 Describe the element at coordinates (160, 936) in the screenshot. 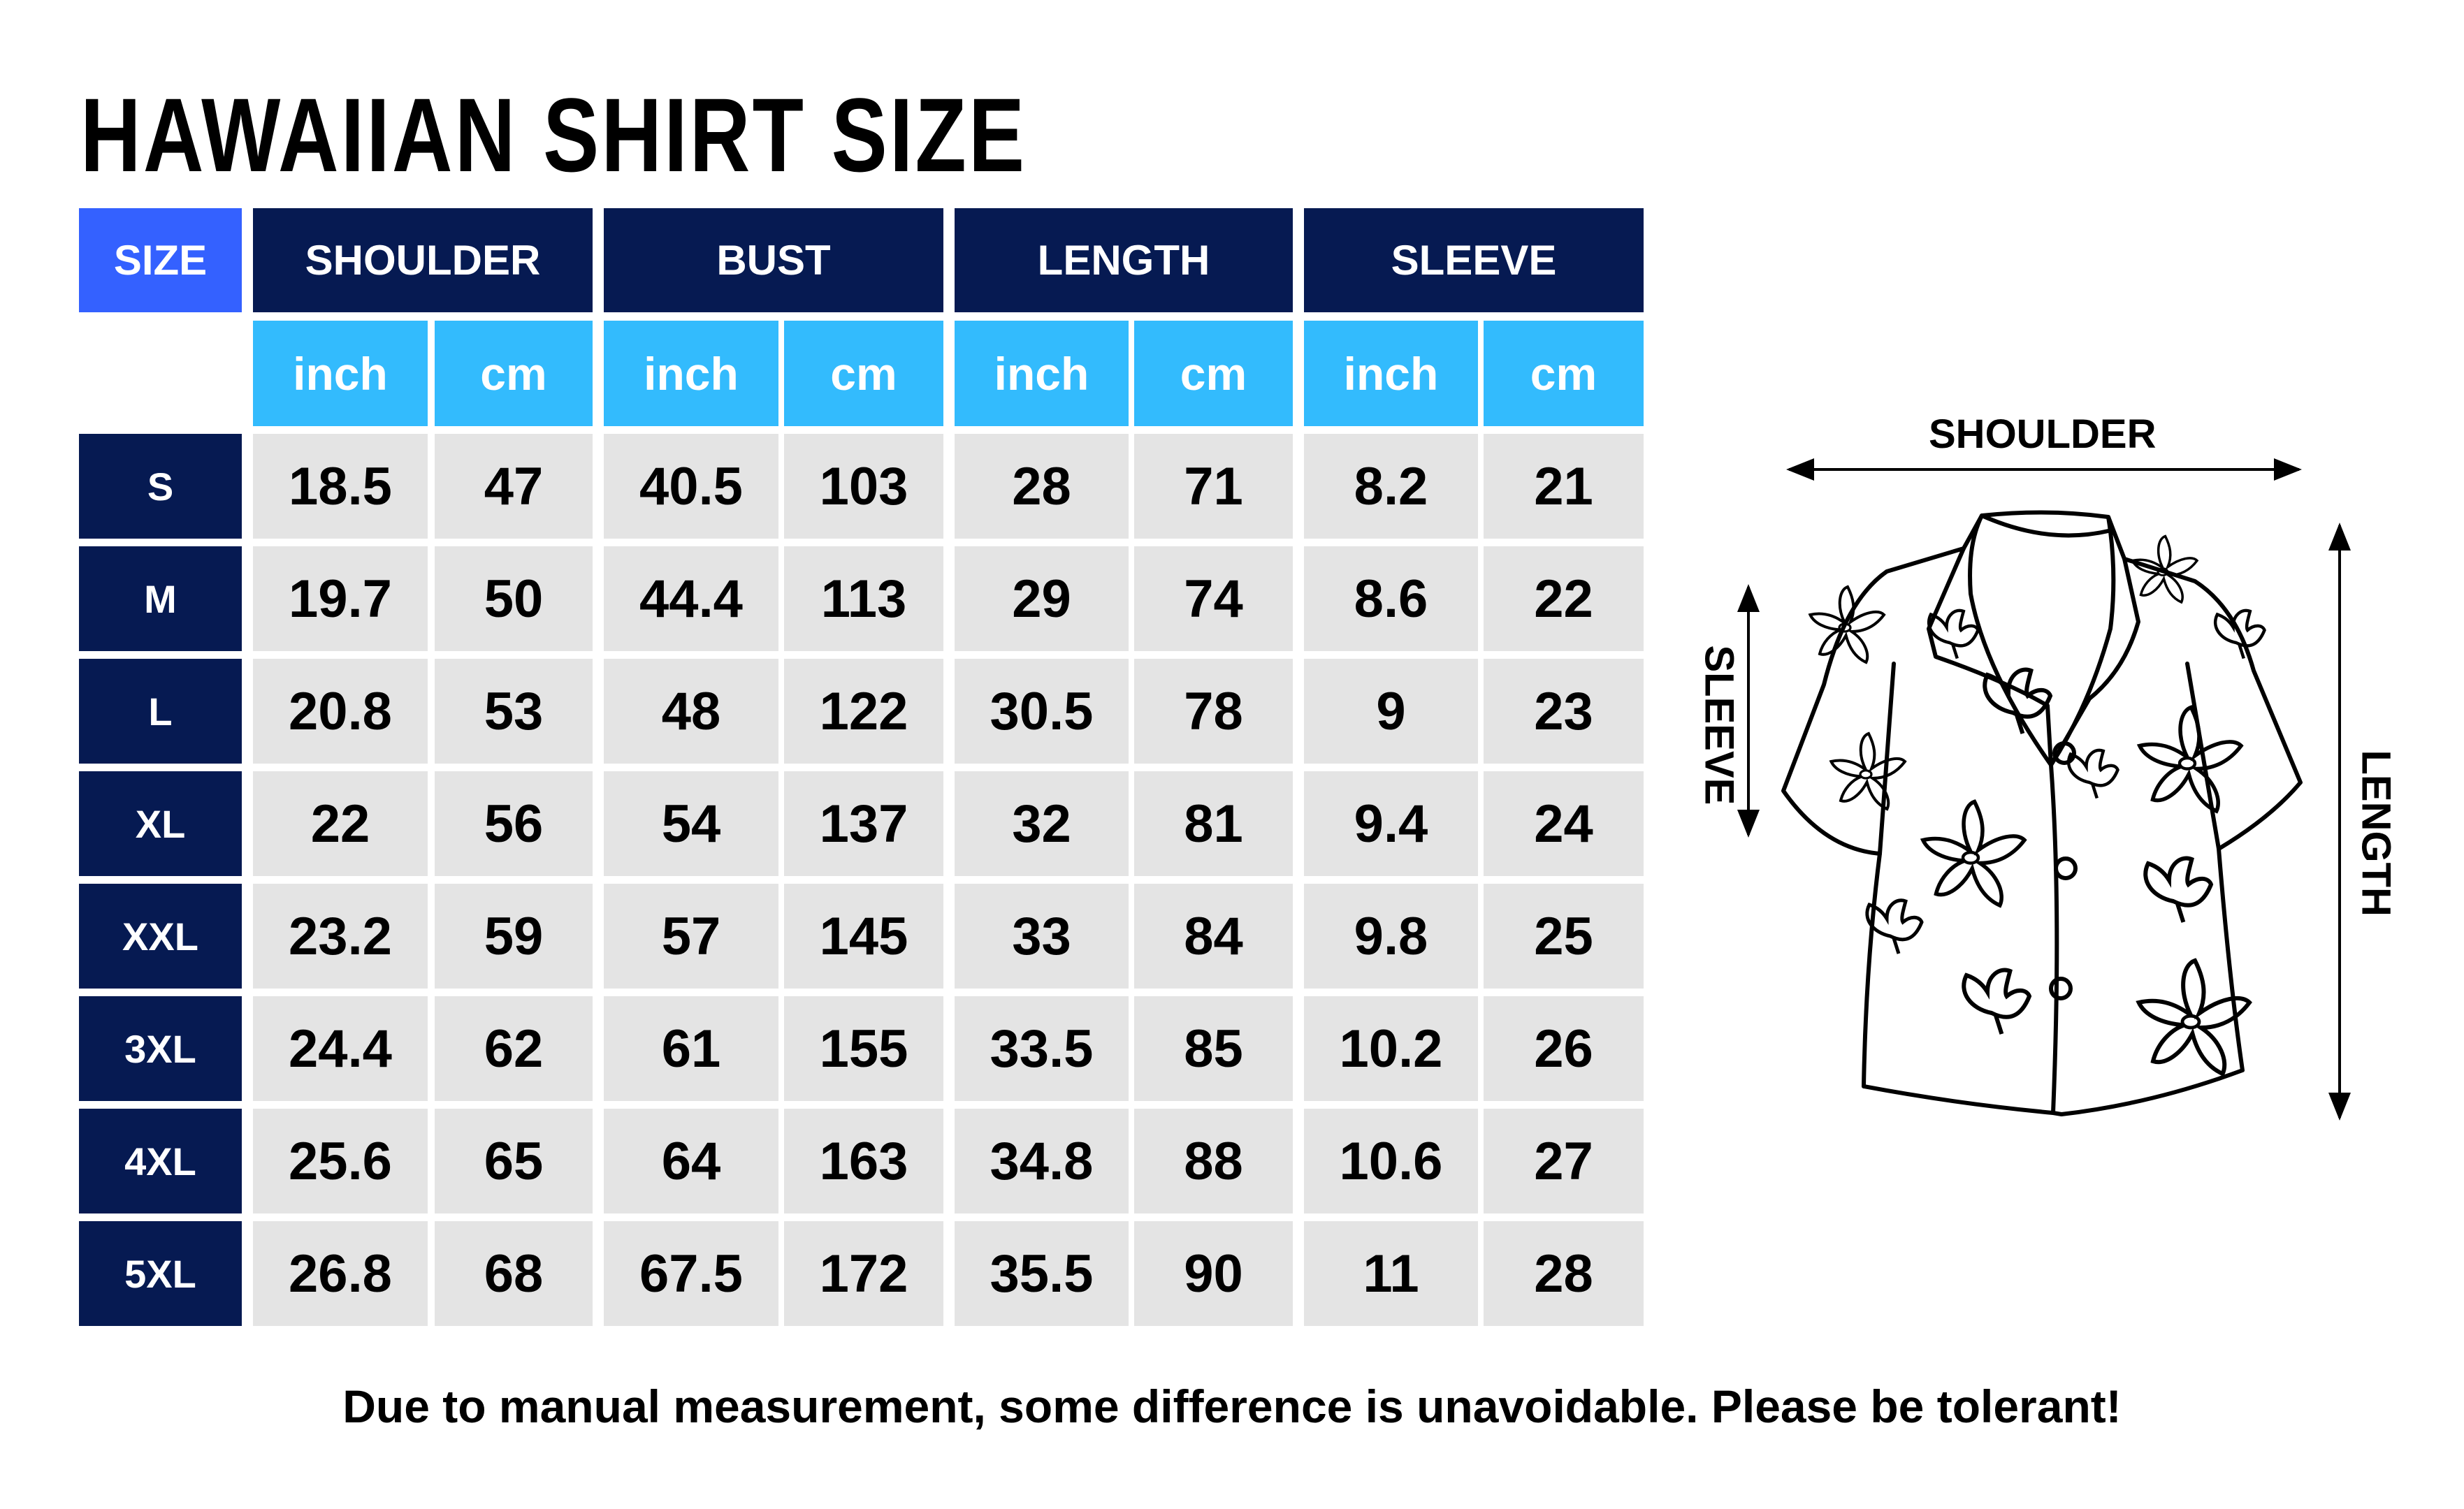

I see `size-label: XXL` at that location.